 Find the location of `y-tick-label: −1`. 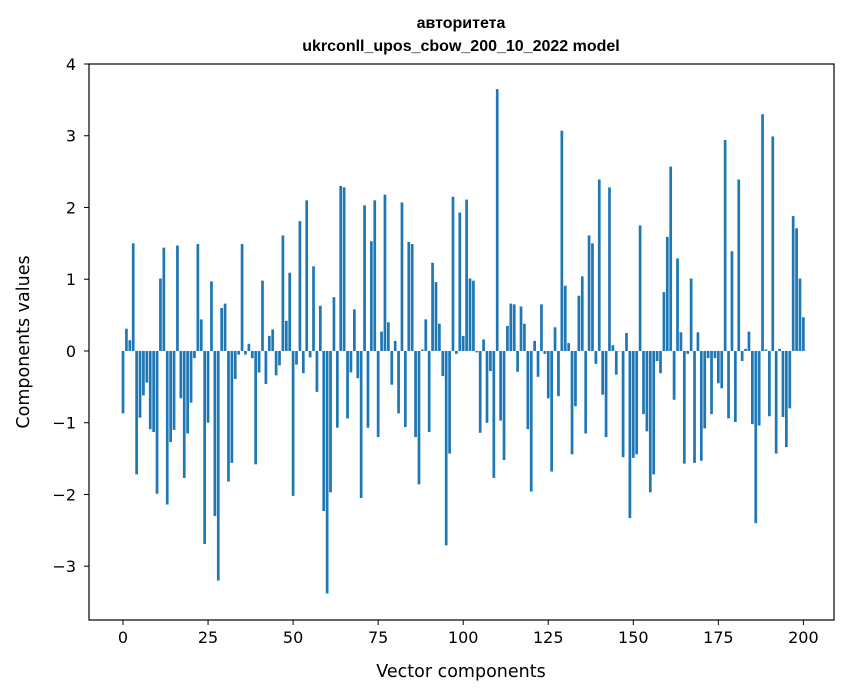

y-tick-label: −1 is located at coordinates (64, 423).